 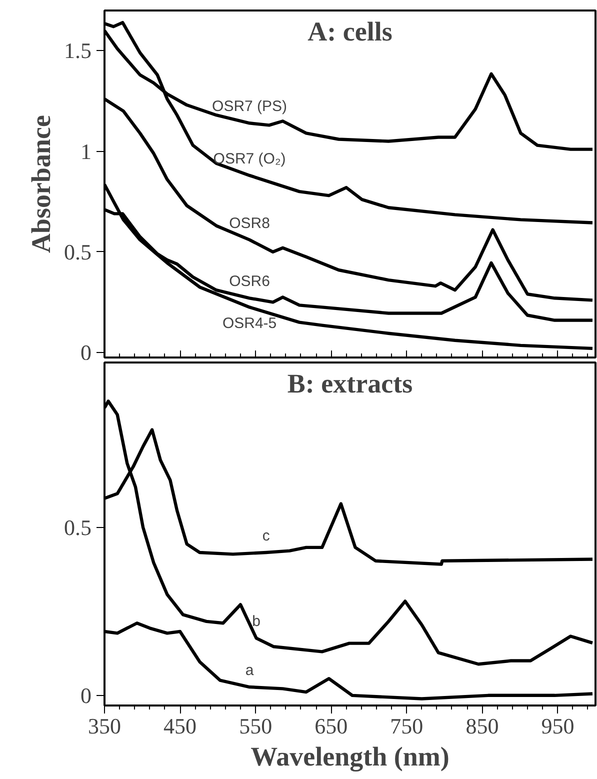 What do you see at coordinates (557, 726) in the screenshot?
I see `x-tick-label: 950` at bounding box center [557, 726].